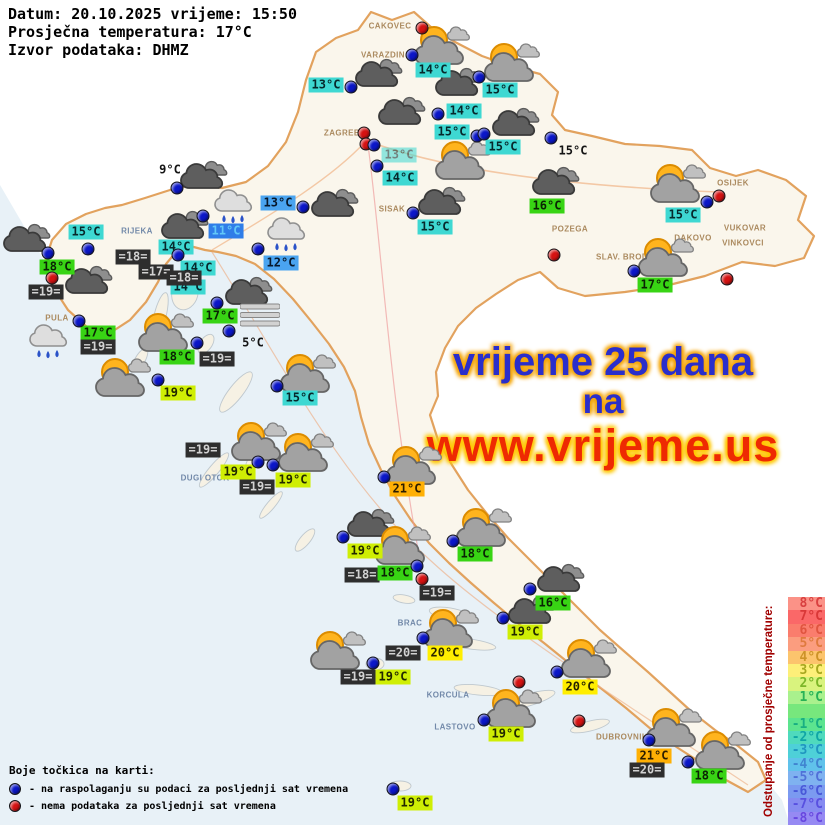 The height and width of the screenshot is (825, 825). What do you see at coordinates (57, 318) in the screenshot?
I see `city-label: PULA` at bounding box center [57, 318].